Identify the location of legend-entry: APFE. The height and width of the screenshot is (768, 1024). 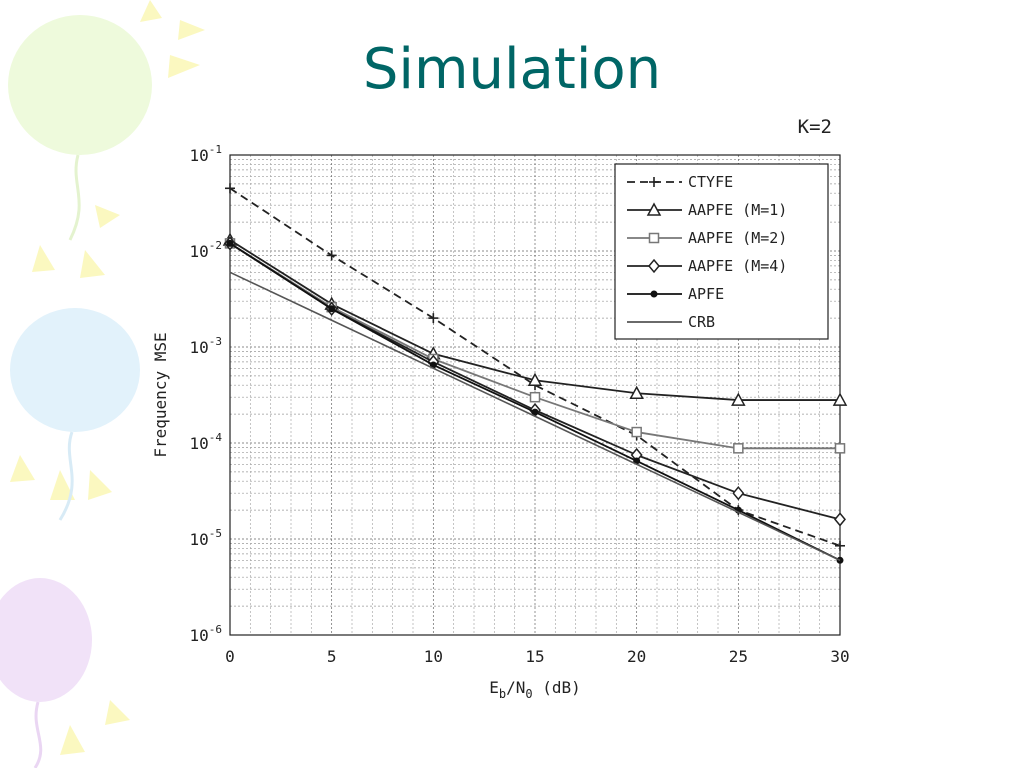
(675, 294).